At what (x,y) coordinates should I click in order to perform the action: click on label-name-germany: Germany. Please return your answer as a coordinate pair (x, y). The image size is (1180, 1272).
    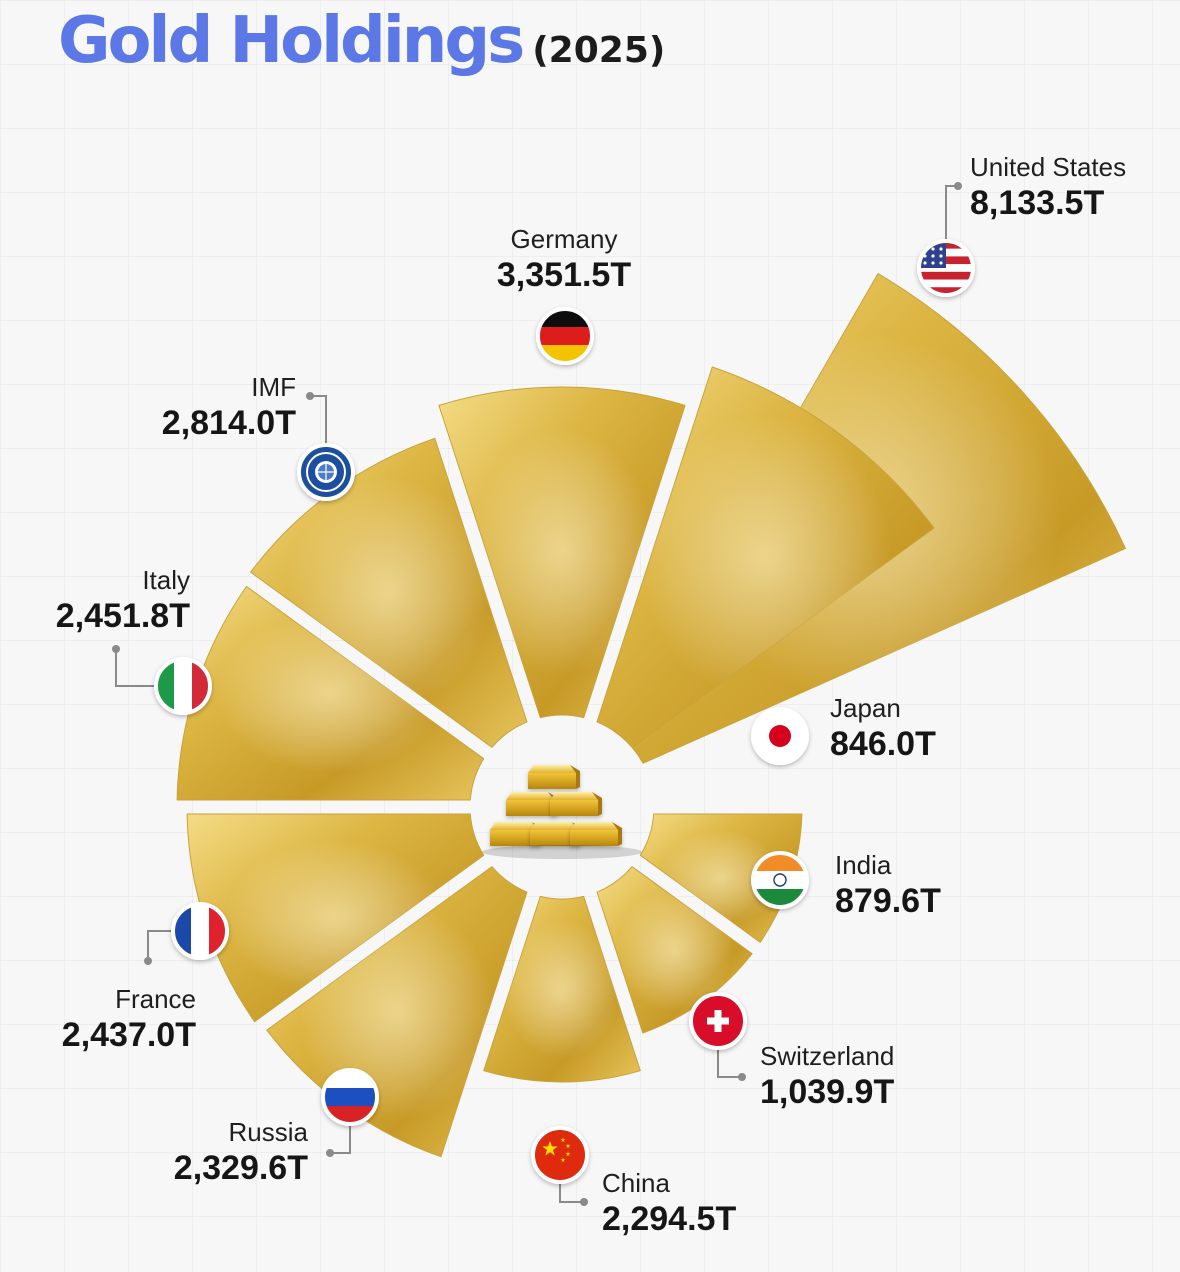
    Looking at the image, I should click on (564, 239).